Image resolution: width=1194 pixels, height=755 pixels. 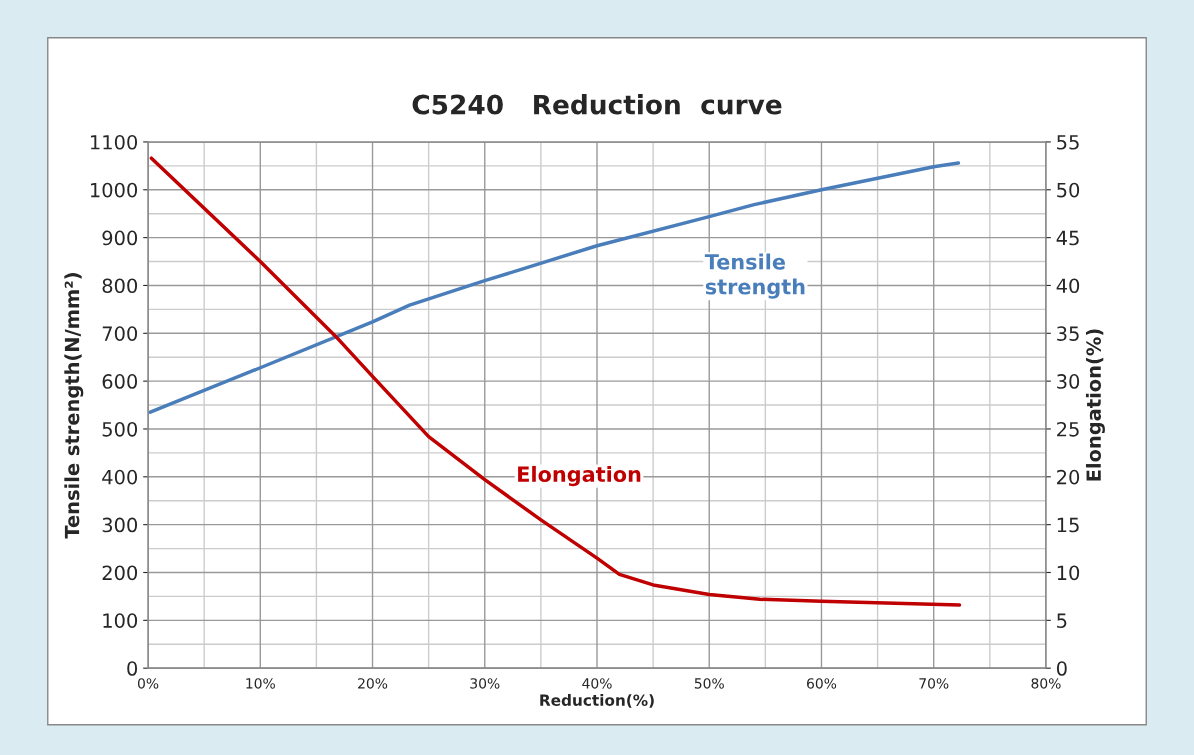 I want to click on x-tick-label: 0%, so click(x=148, y=683).